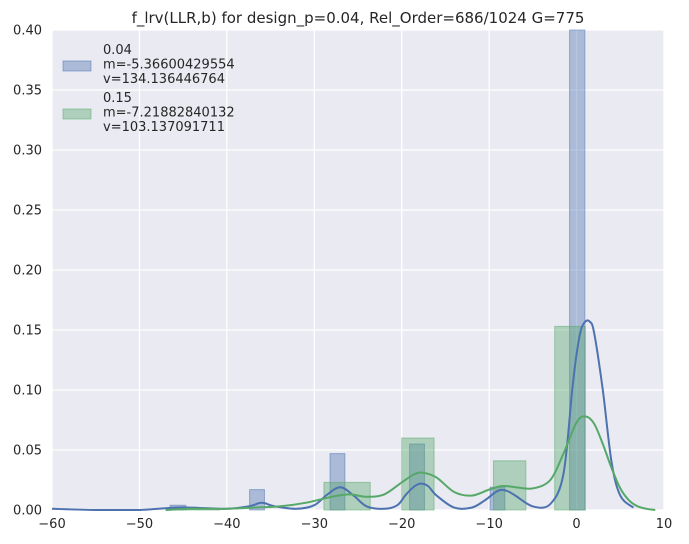 Image resolution: width=689 pixels, height=544 pixels. What do you see at coordinates (576, 524) in the screenshot?
I see `x-tick-label: 0` at bounding box center [576, 524].